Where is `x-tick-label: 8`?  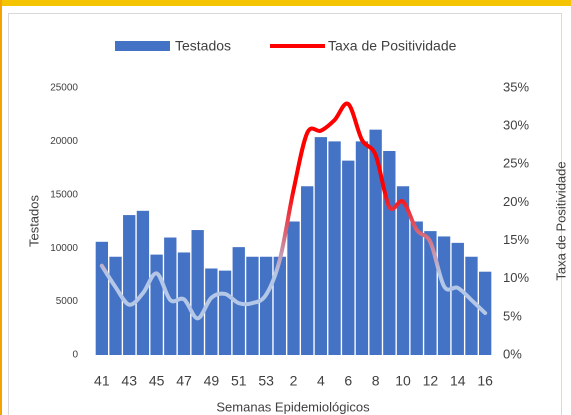 x-tick-label: 8 is located at coordinates (376, 381).